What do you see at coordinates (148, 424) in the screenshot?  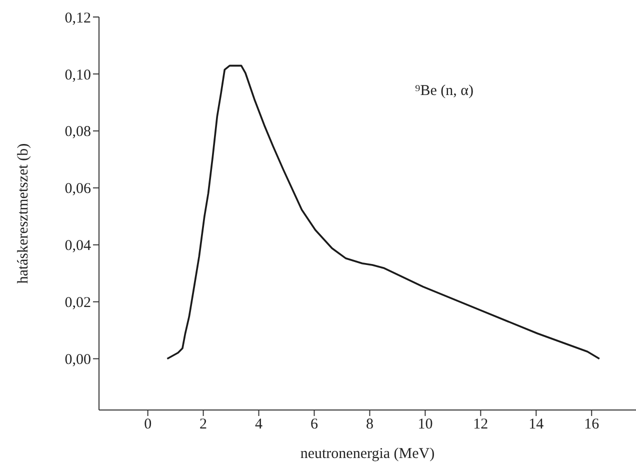 I see `x-tick-label: 0` at bounding box center [148, 424].